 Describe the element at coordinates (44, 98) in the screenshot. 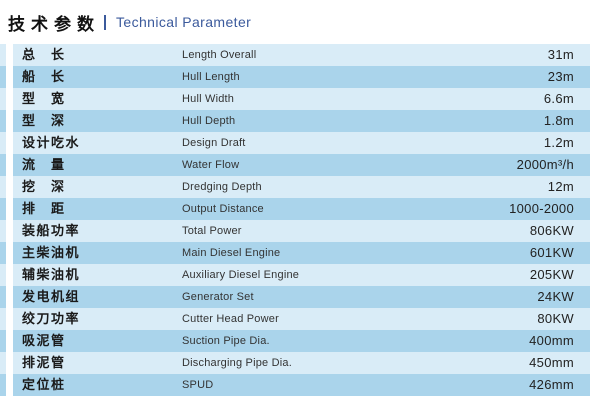

I see `param-name-cn: 型 宽` at that location.